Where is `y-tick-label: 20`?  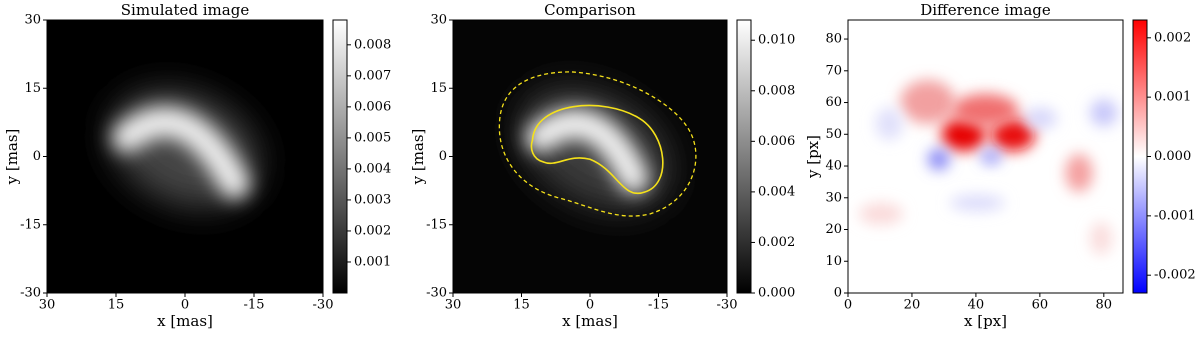
y-tick-label: 20 is located at coordinates (833, 229).